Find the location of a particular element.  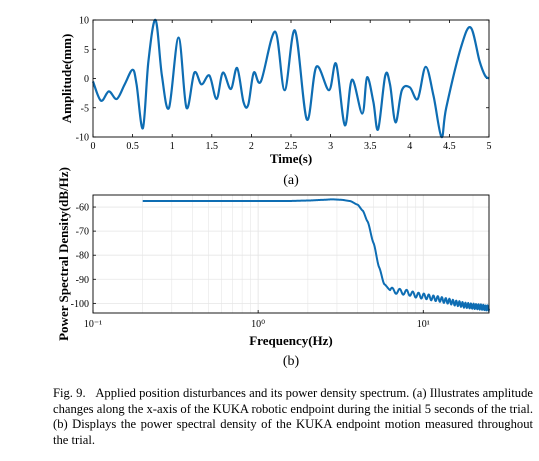

panel-a-x-axis-label: Time(s) is located at coordinates (291, 158).